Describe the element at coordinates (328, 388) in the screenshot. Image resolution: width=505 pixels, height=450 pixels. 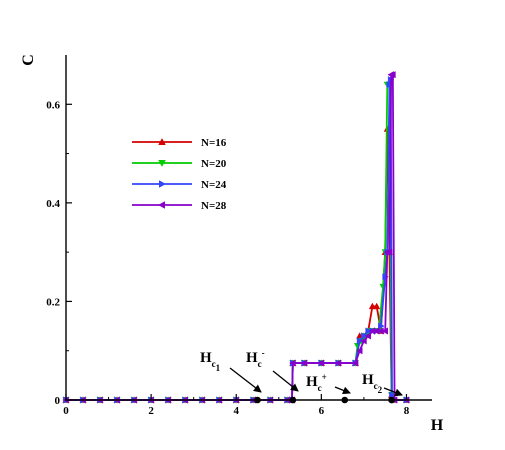
I see `critical-point-hcplus: Hc+` at that location.